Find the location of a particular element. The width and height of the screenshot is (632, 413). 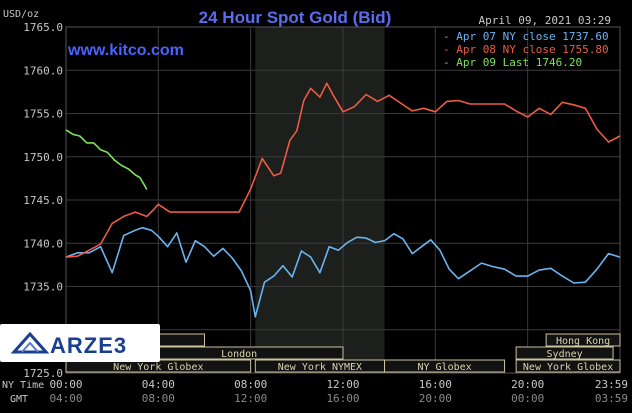

session-label: Hong Kong is located at coordinates (583, 341).